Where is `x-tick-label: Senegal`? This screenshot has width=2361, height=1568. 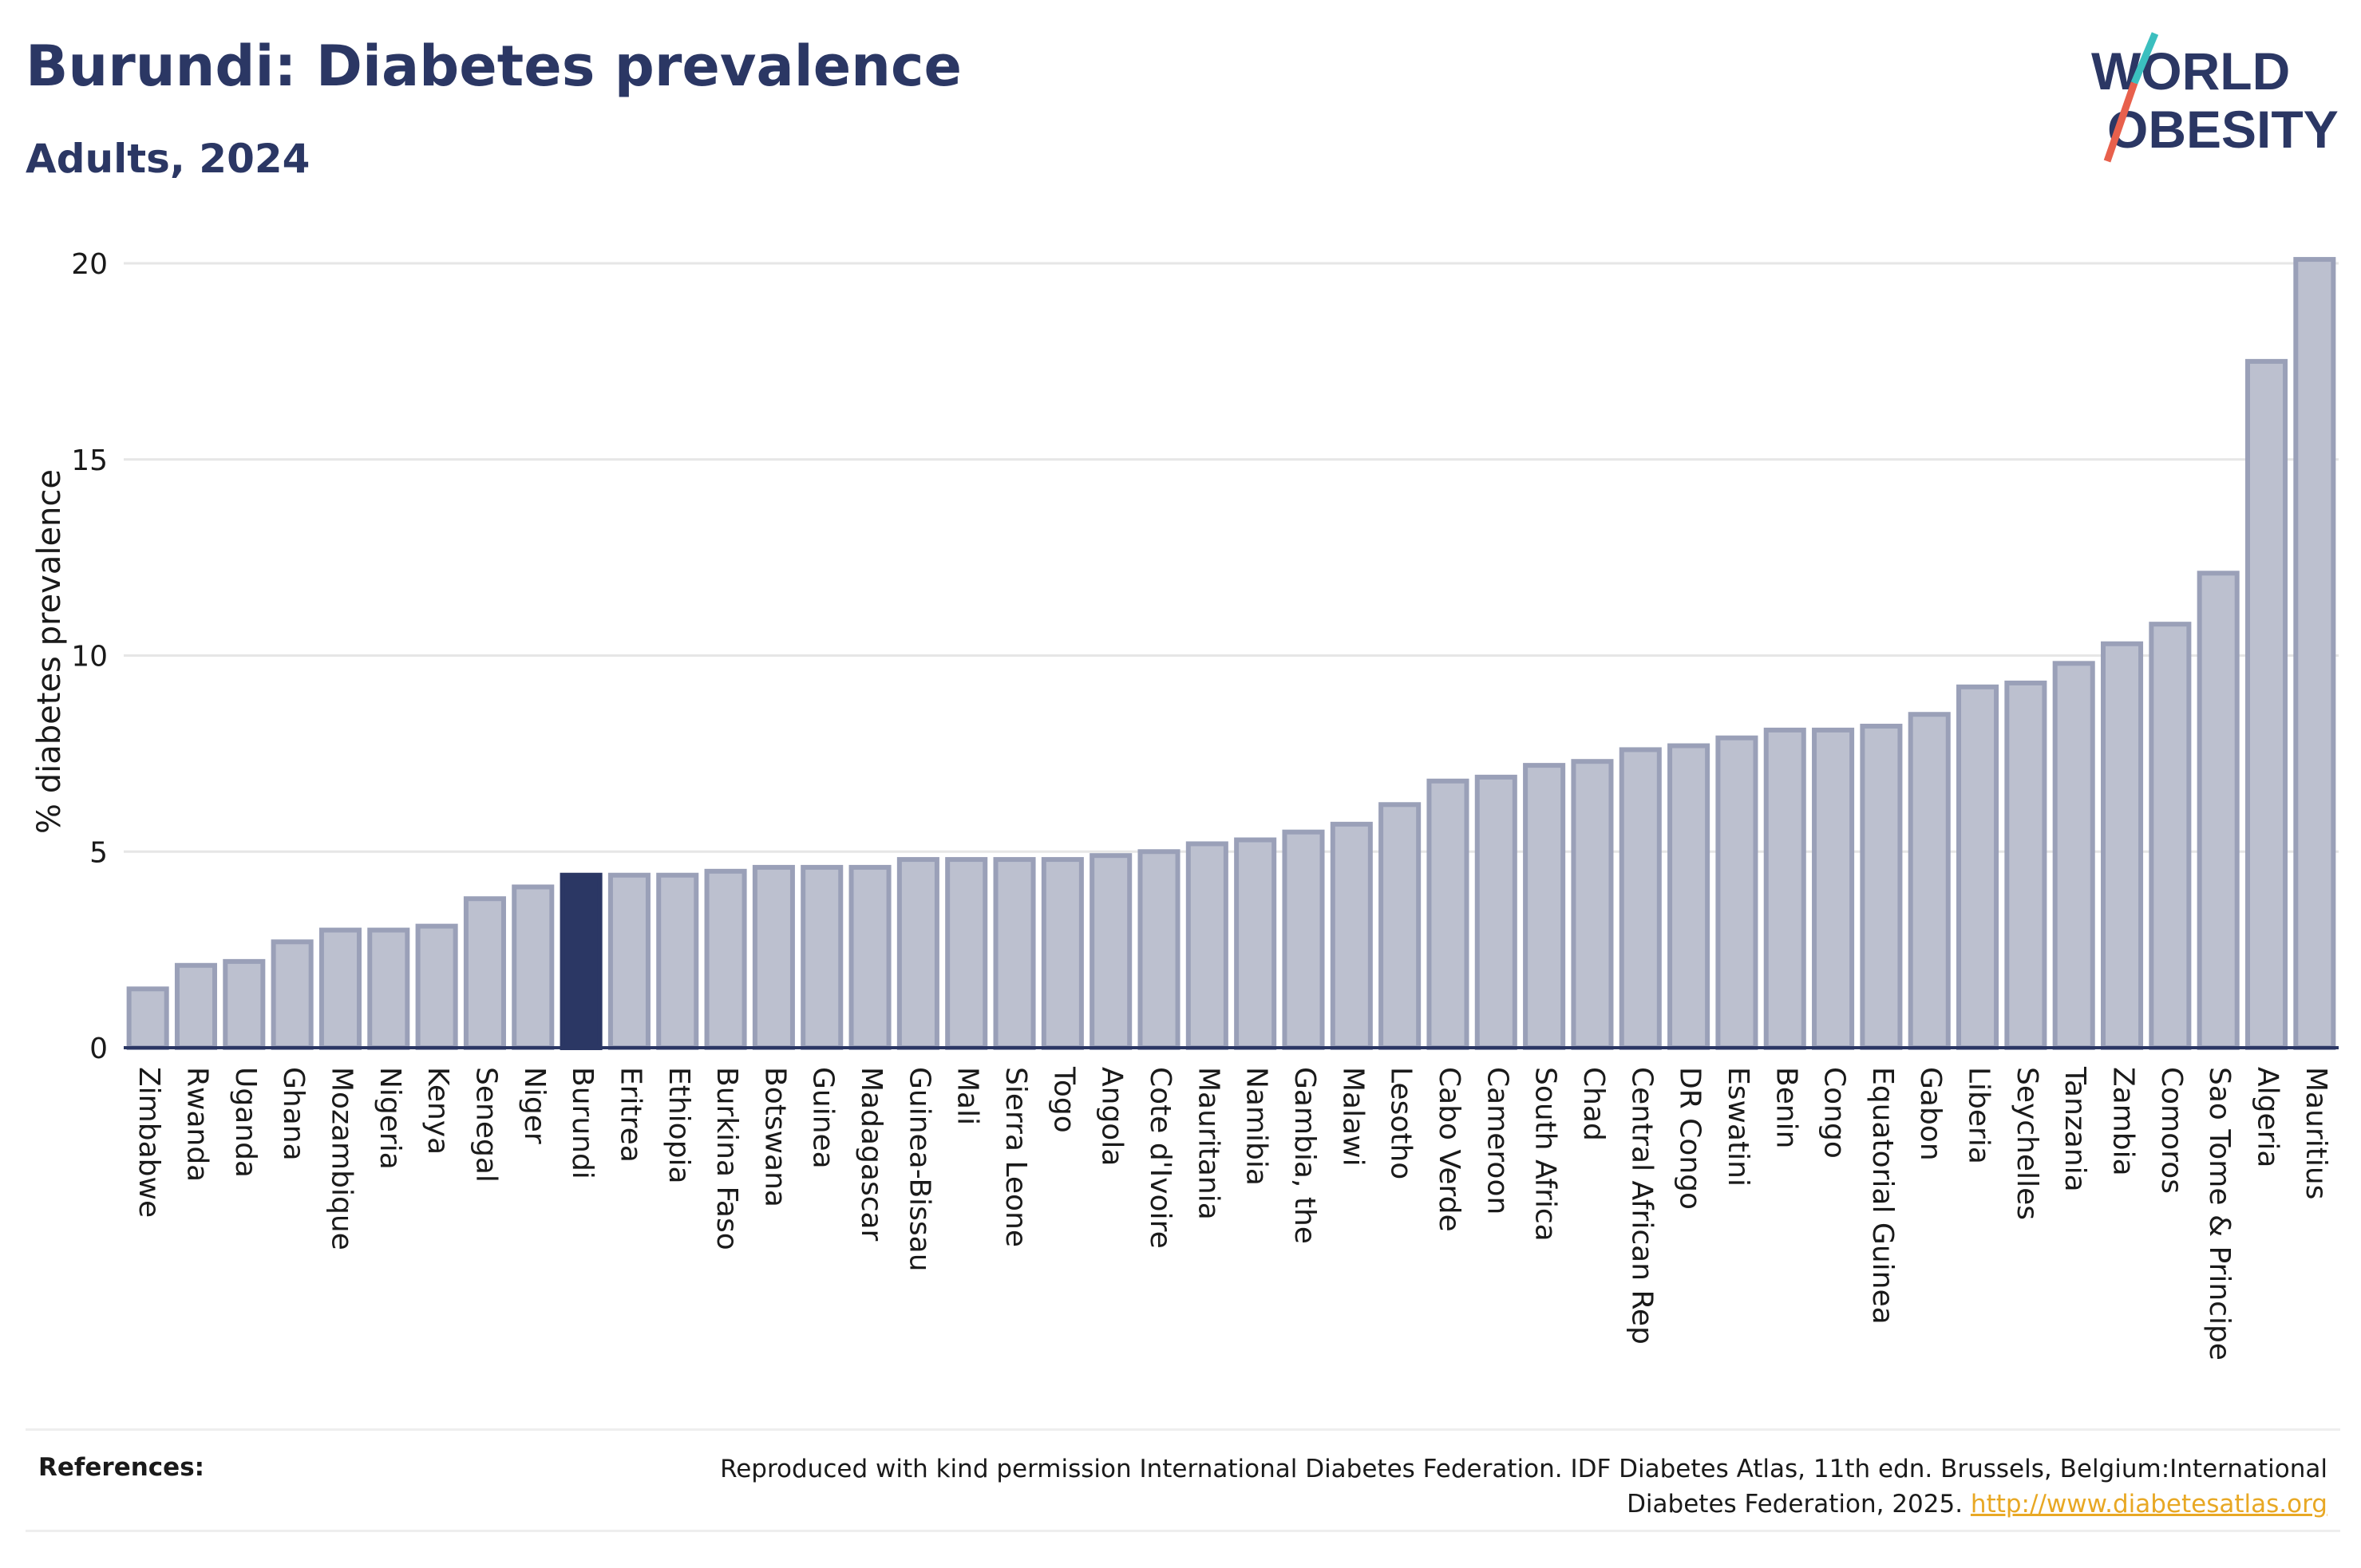
x-tick-label: Senegal is located at coordinates (485, 1125).